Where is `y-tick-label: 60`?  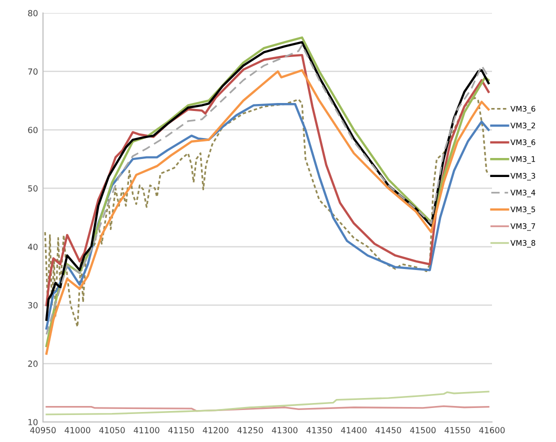
y-tick-label: 60 is located at coordinates (33, 130).